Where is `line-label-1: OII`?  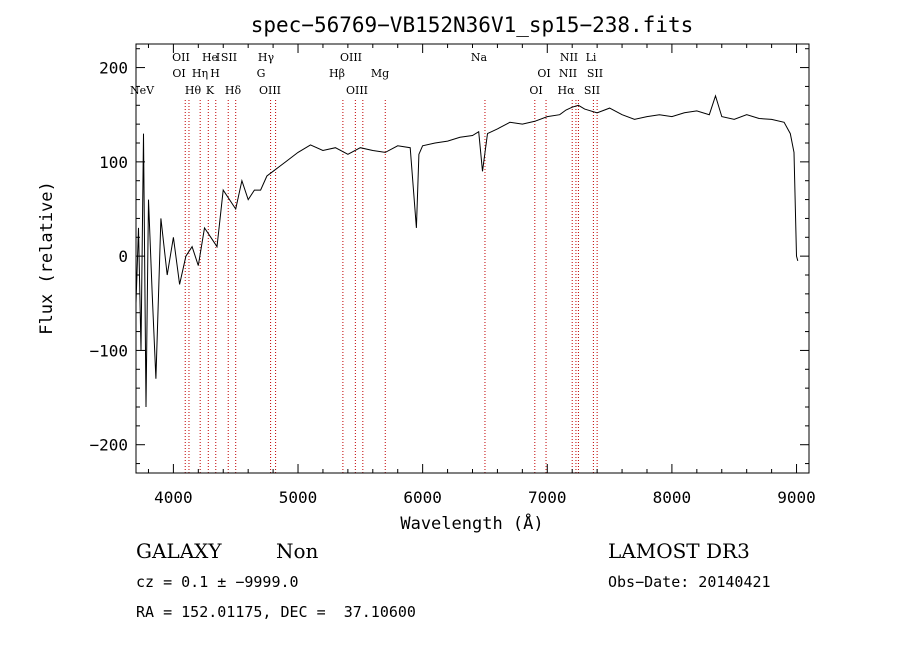
line-label-1: OII is located at coordinates (181, 57).